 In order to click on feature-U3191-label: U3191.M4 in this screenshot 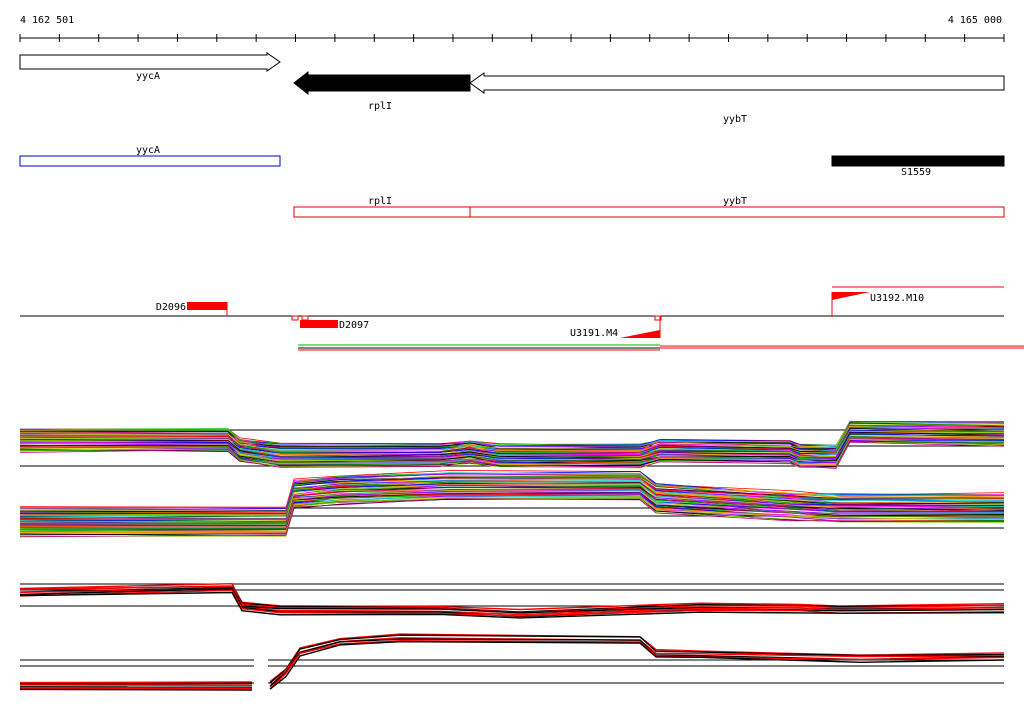, I will do `click(594, 333)`.